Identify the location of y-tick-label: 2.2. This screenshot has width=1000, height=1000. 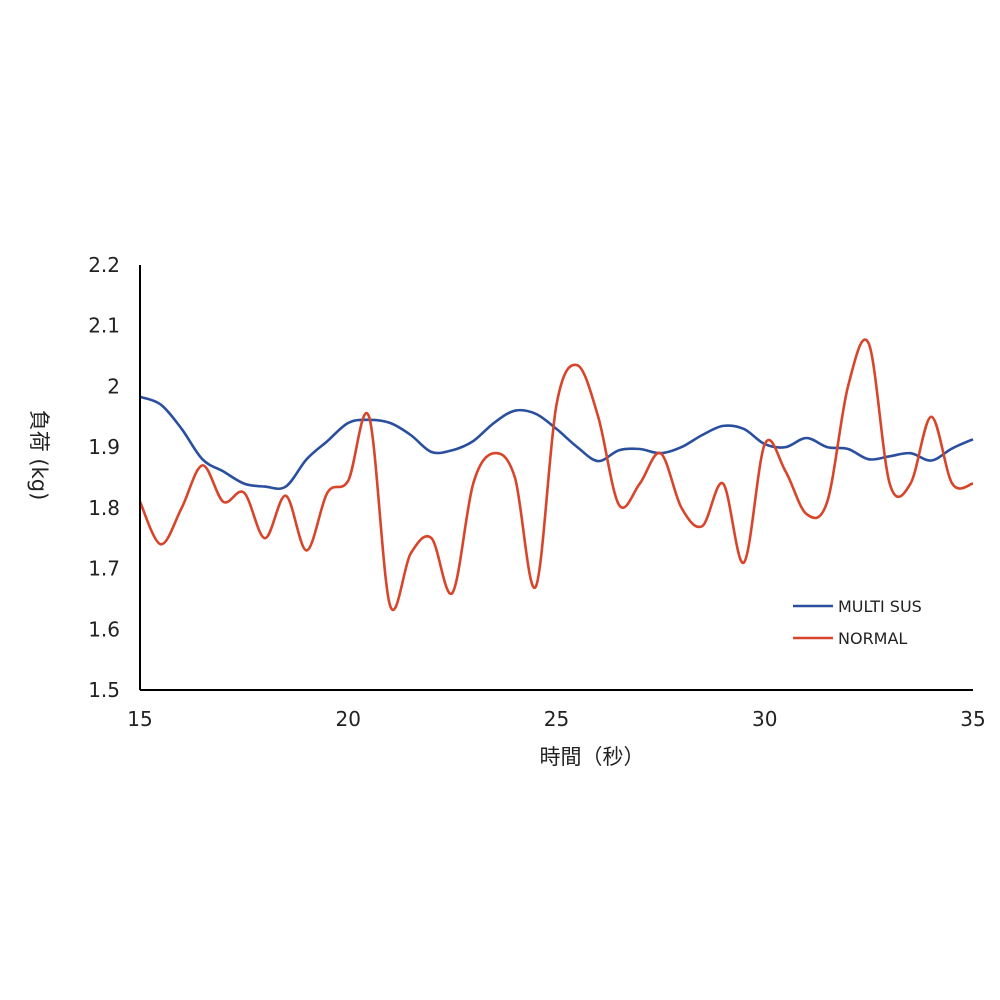
(104, 265).